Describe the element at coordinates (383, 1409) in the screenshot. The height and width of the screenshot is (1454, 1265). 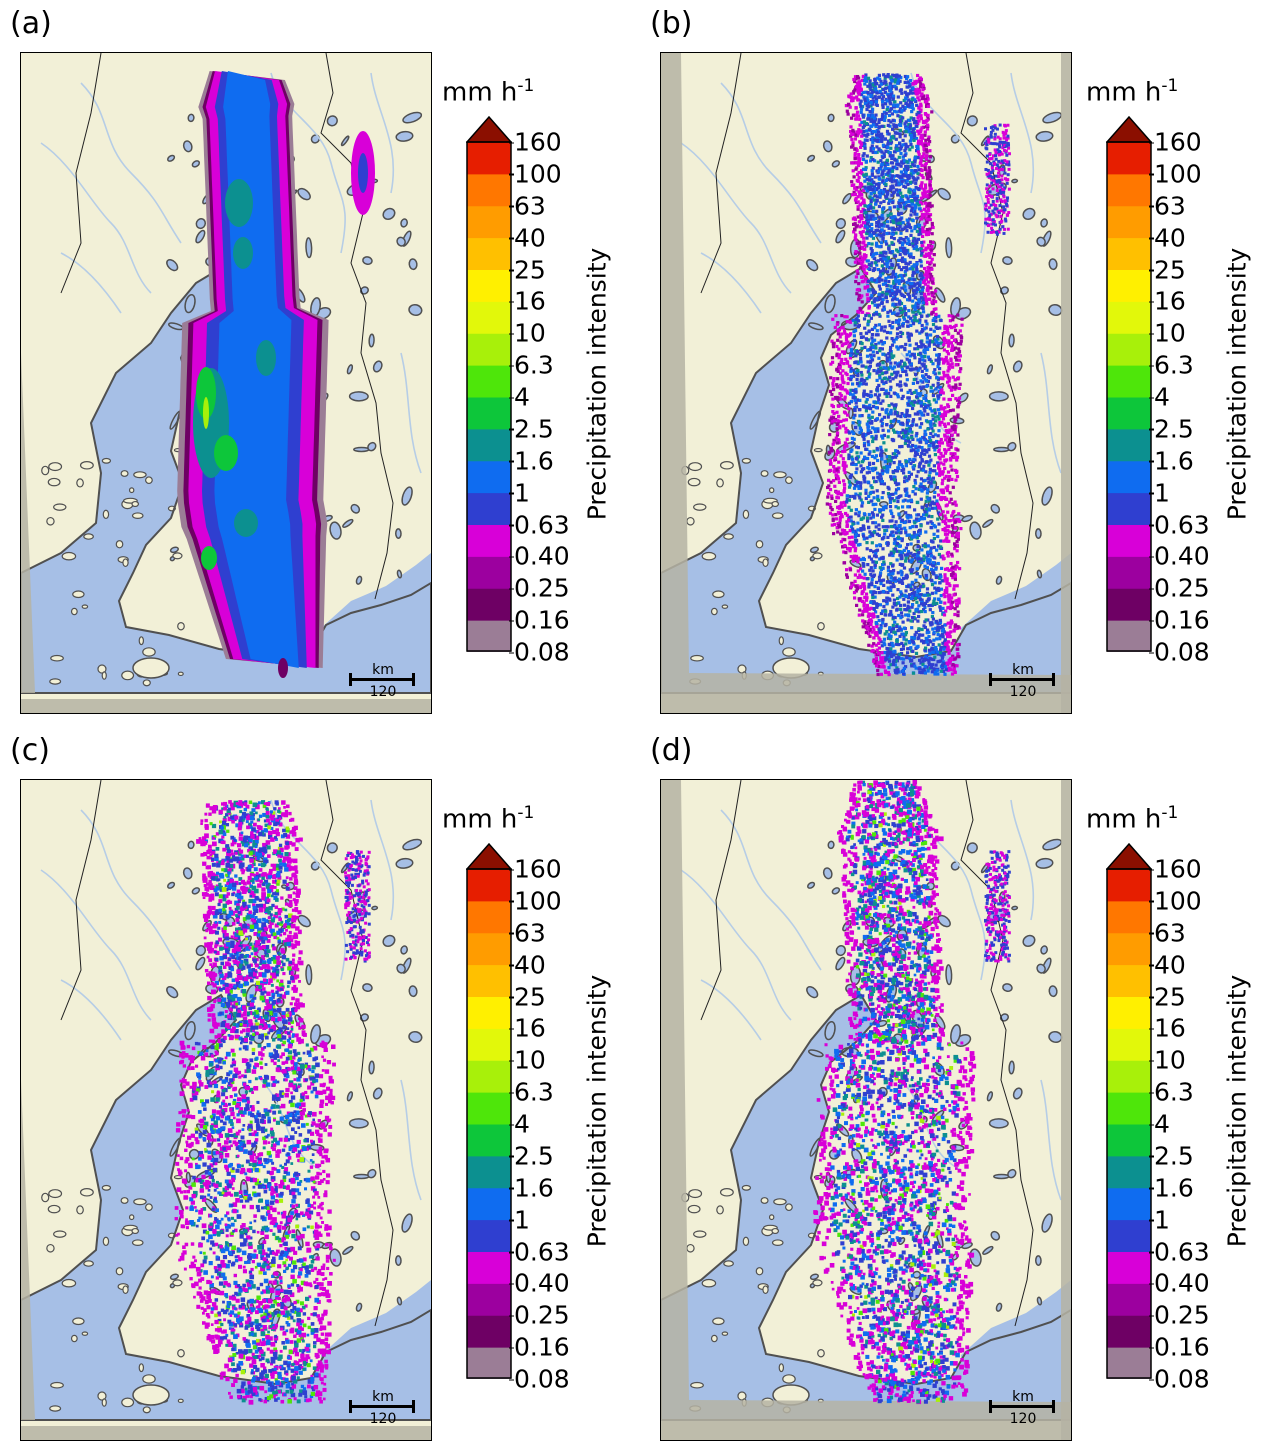
I see `scale-bar: km 120` at that location.